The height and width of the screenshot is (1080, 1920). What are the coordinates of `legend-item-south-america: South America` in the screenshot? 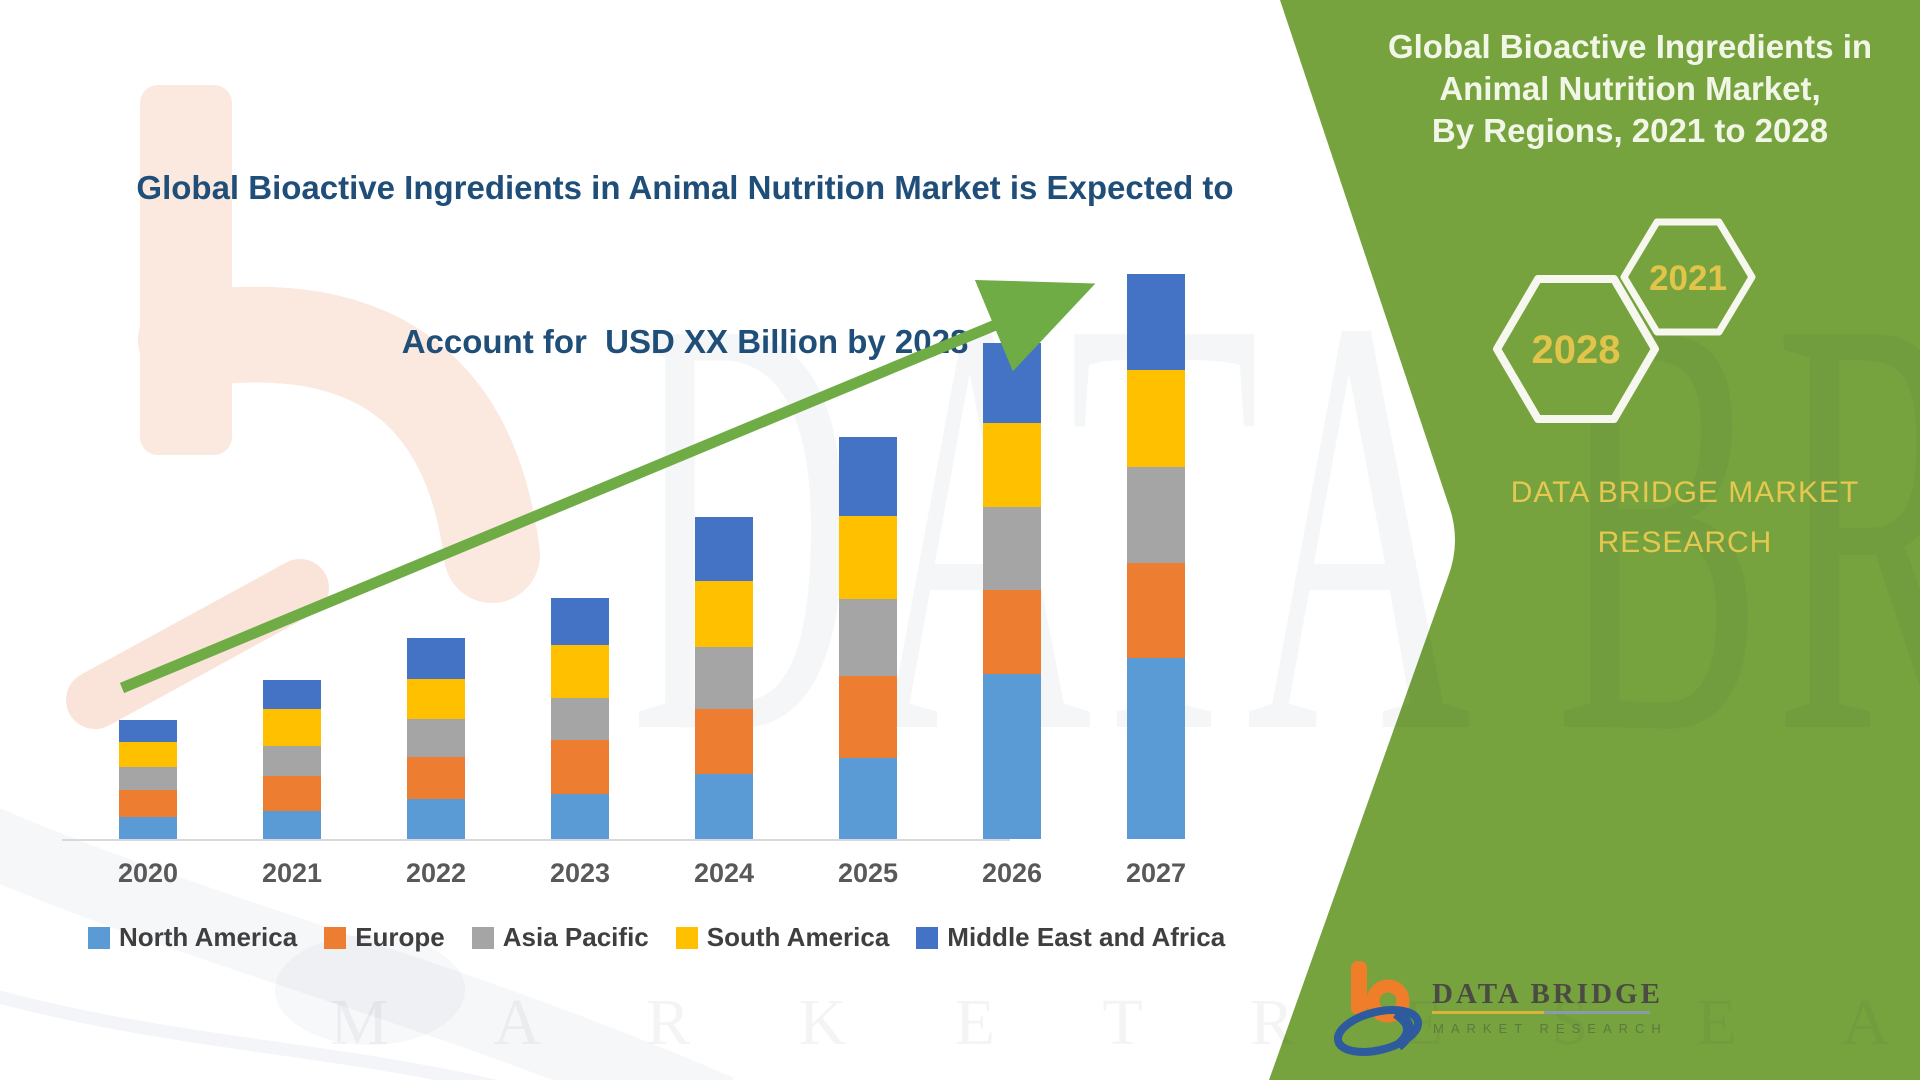 It's located at (782, 937).